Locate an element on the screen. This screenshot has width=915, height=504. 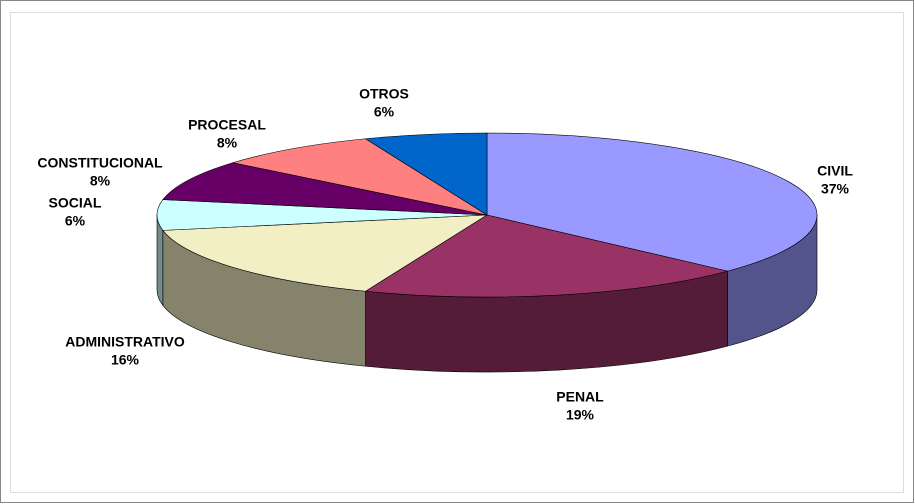
slice-label: OTROS is located at coordinates (384, 94).